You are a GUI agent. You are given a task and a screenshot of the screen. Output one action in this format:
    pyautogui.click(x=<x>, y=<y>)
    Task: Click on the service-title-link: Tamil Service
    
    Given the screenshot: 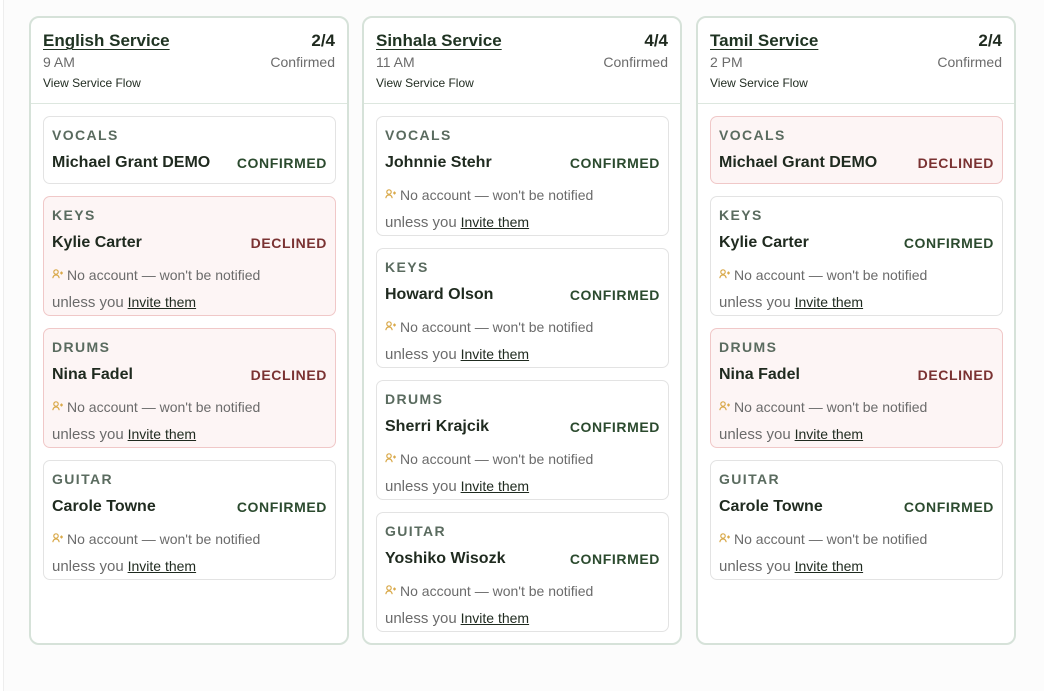 What is the action you would take?
    pyautogui.click(x=764, y=40)
    